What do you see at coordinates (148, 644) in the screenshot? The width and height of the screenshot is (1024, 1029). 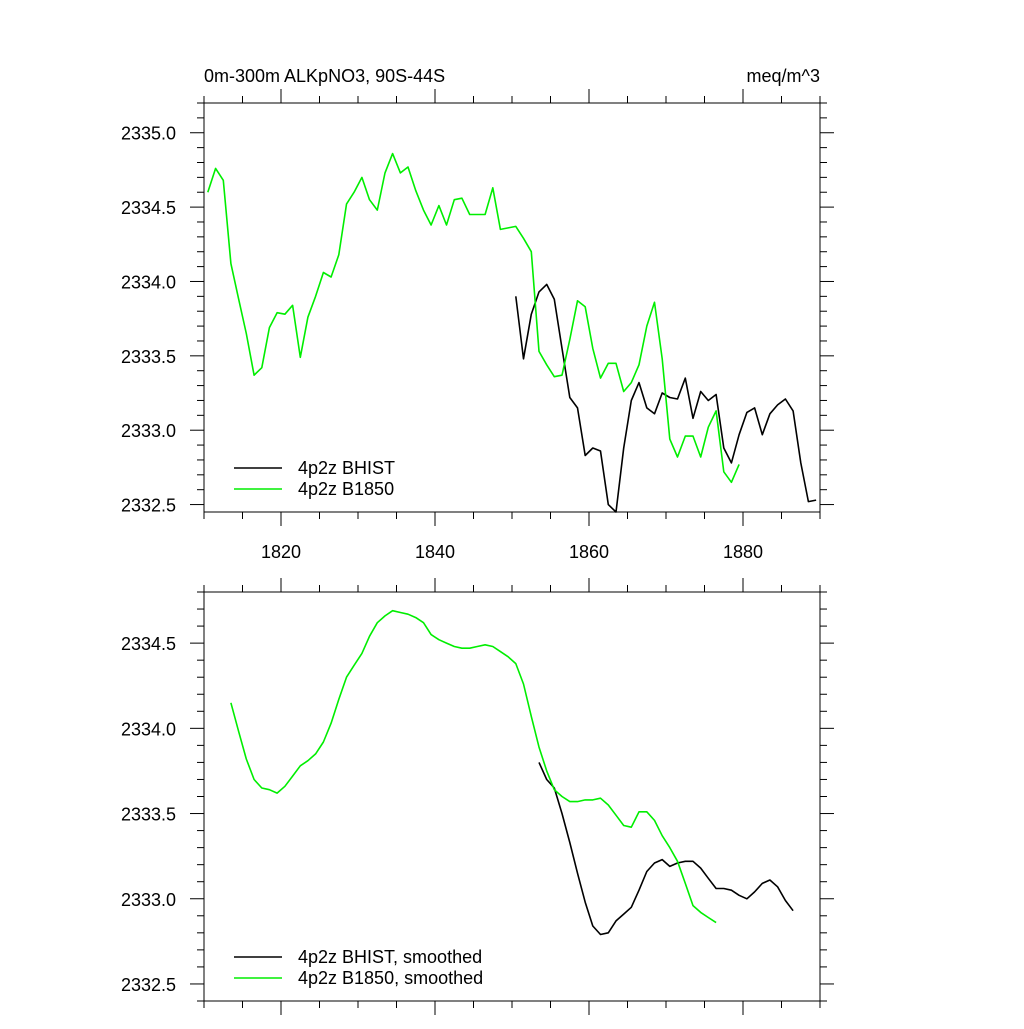 I see `bottom-y-tick-label: 2334.5` at bounding box center [148, 644].